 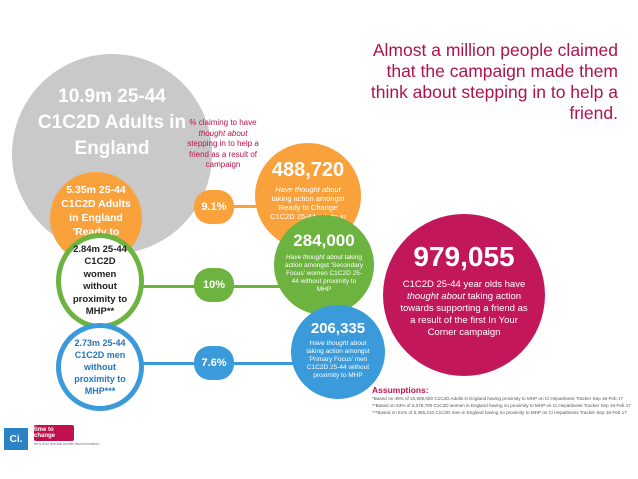 I want to click on time-to-change-logo: time to change, so click(x=54, y=433).